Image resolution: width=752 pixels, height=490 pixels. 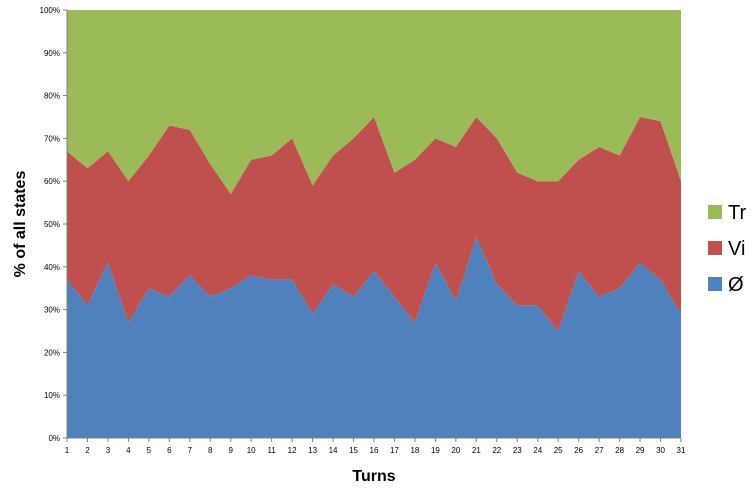 What do you see at coordinates (414, 450) in the screenshot?
I see `x-tick-label: 18` at bounding box center [414, 450].